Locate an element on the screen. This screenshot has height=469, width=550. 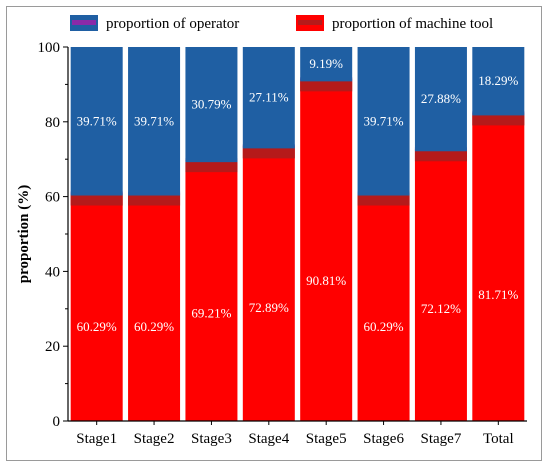
bar-operator-stage7 is located at coordinates (440, 99).